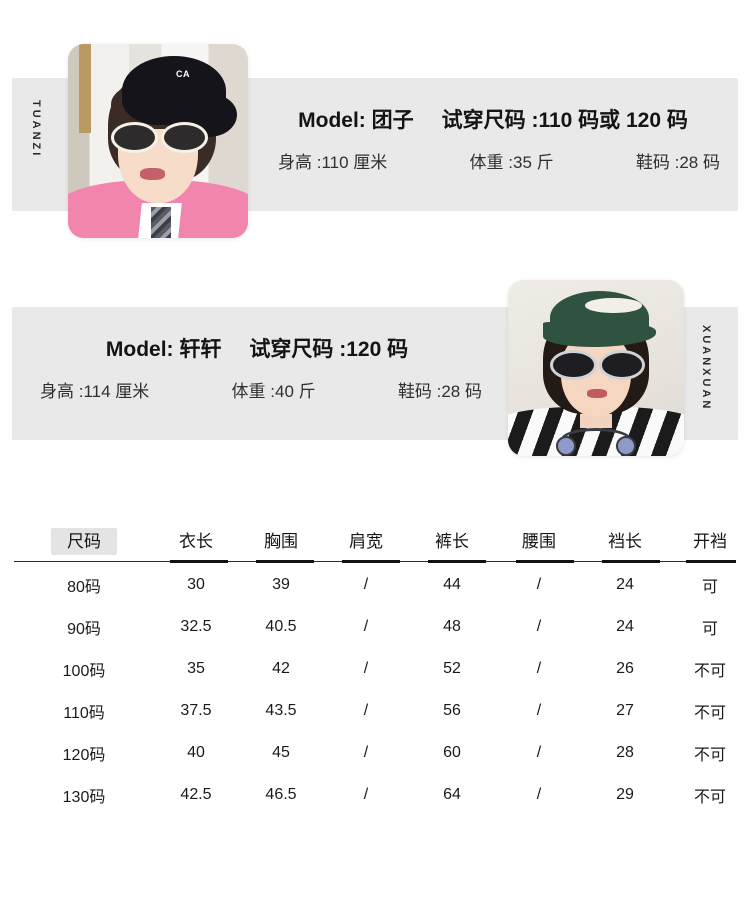 The height and width of the screenshot is (916, 750). I want to click on cell-pants-length: 60, so click(452, 752).